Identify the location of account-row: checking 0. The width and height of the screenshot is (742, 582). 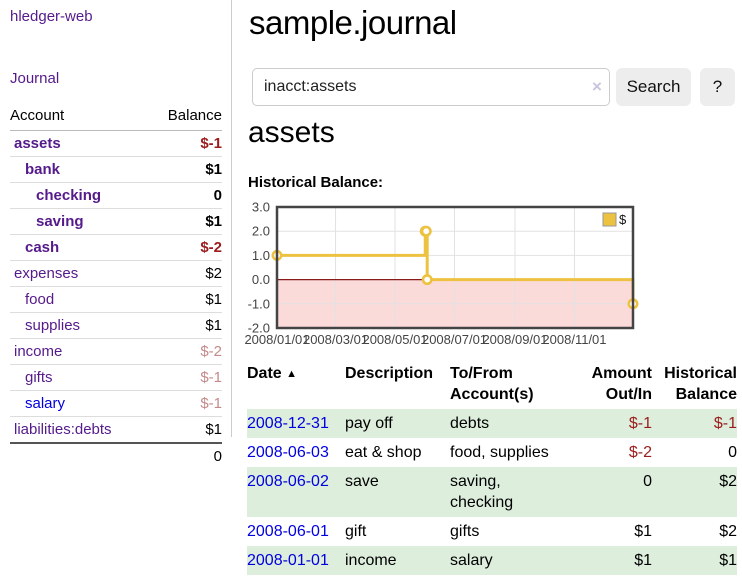
(116, 195).